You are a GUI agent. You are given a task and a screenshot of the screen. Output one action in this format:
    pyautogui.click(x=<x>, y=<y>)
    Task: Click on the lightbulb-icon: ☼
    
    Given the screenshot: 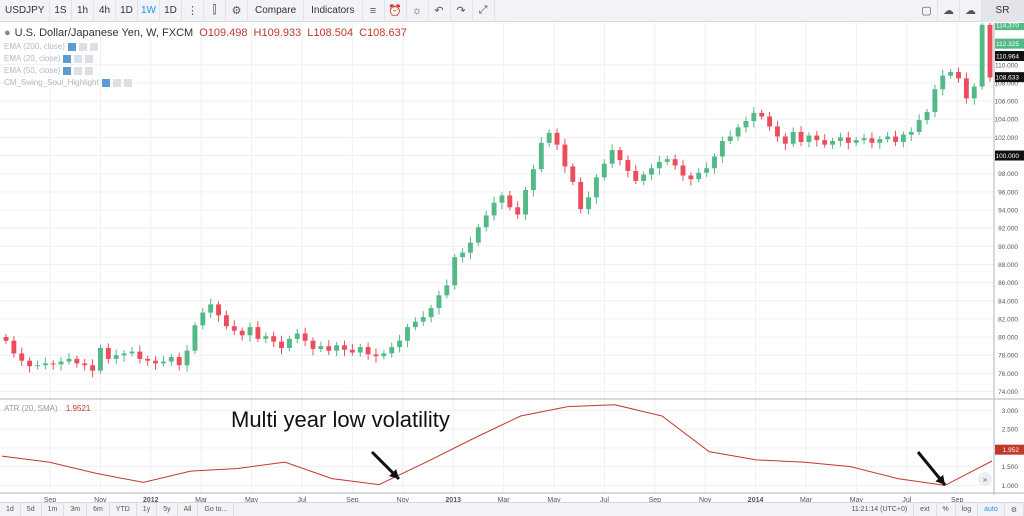 What is the action you would take?
    pyautogui.click(x=418, y=11)
    